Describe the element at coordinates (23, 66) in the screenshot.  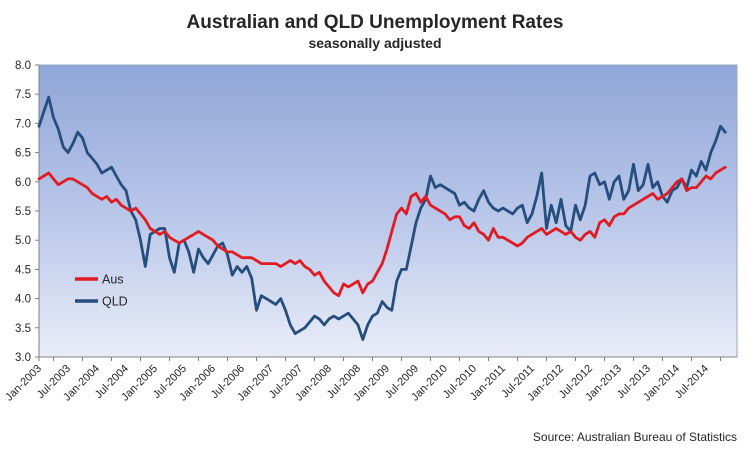
I see `y-tick-label: 8.0` at that location.